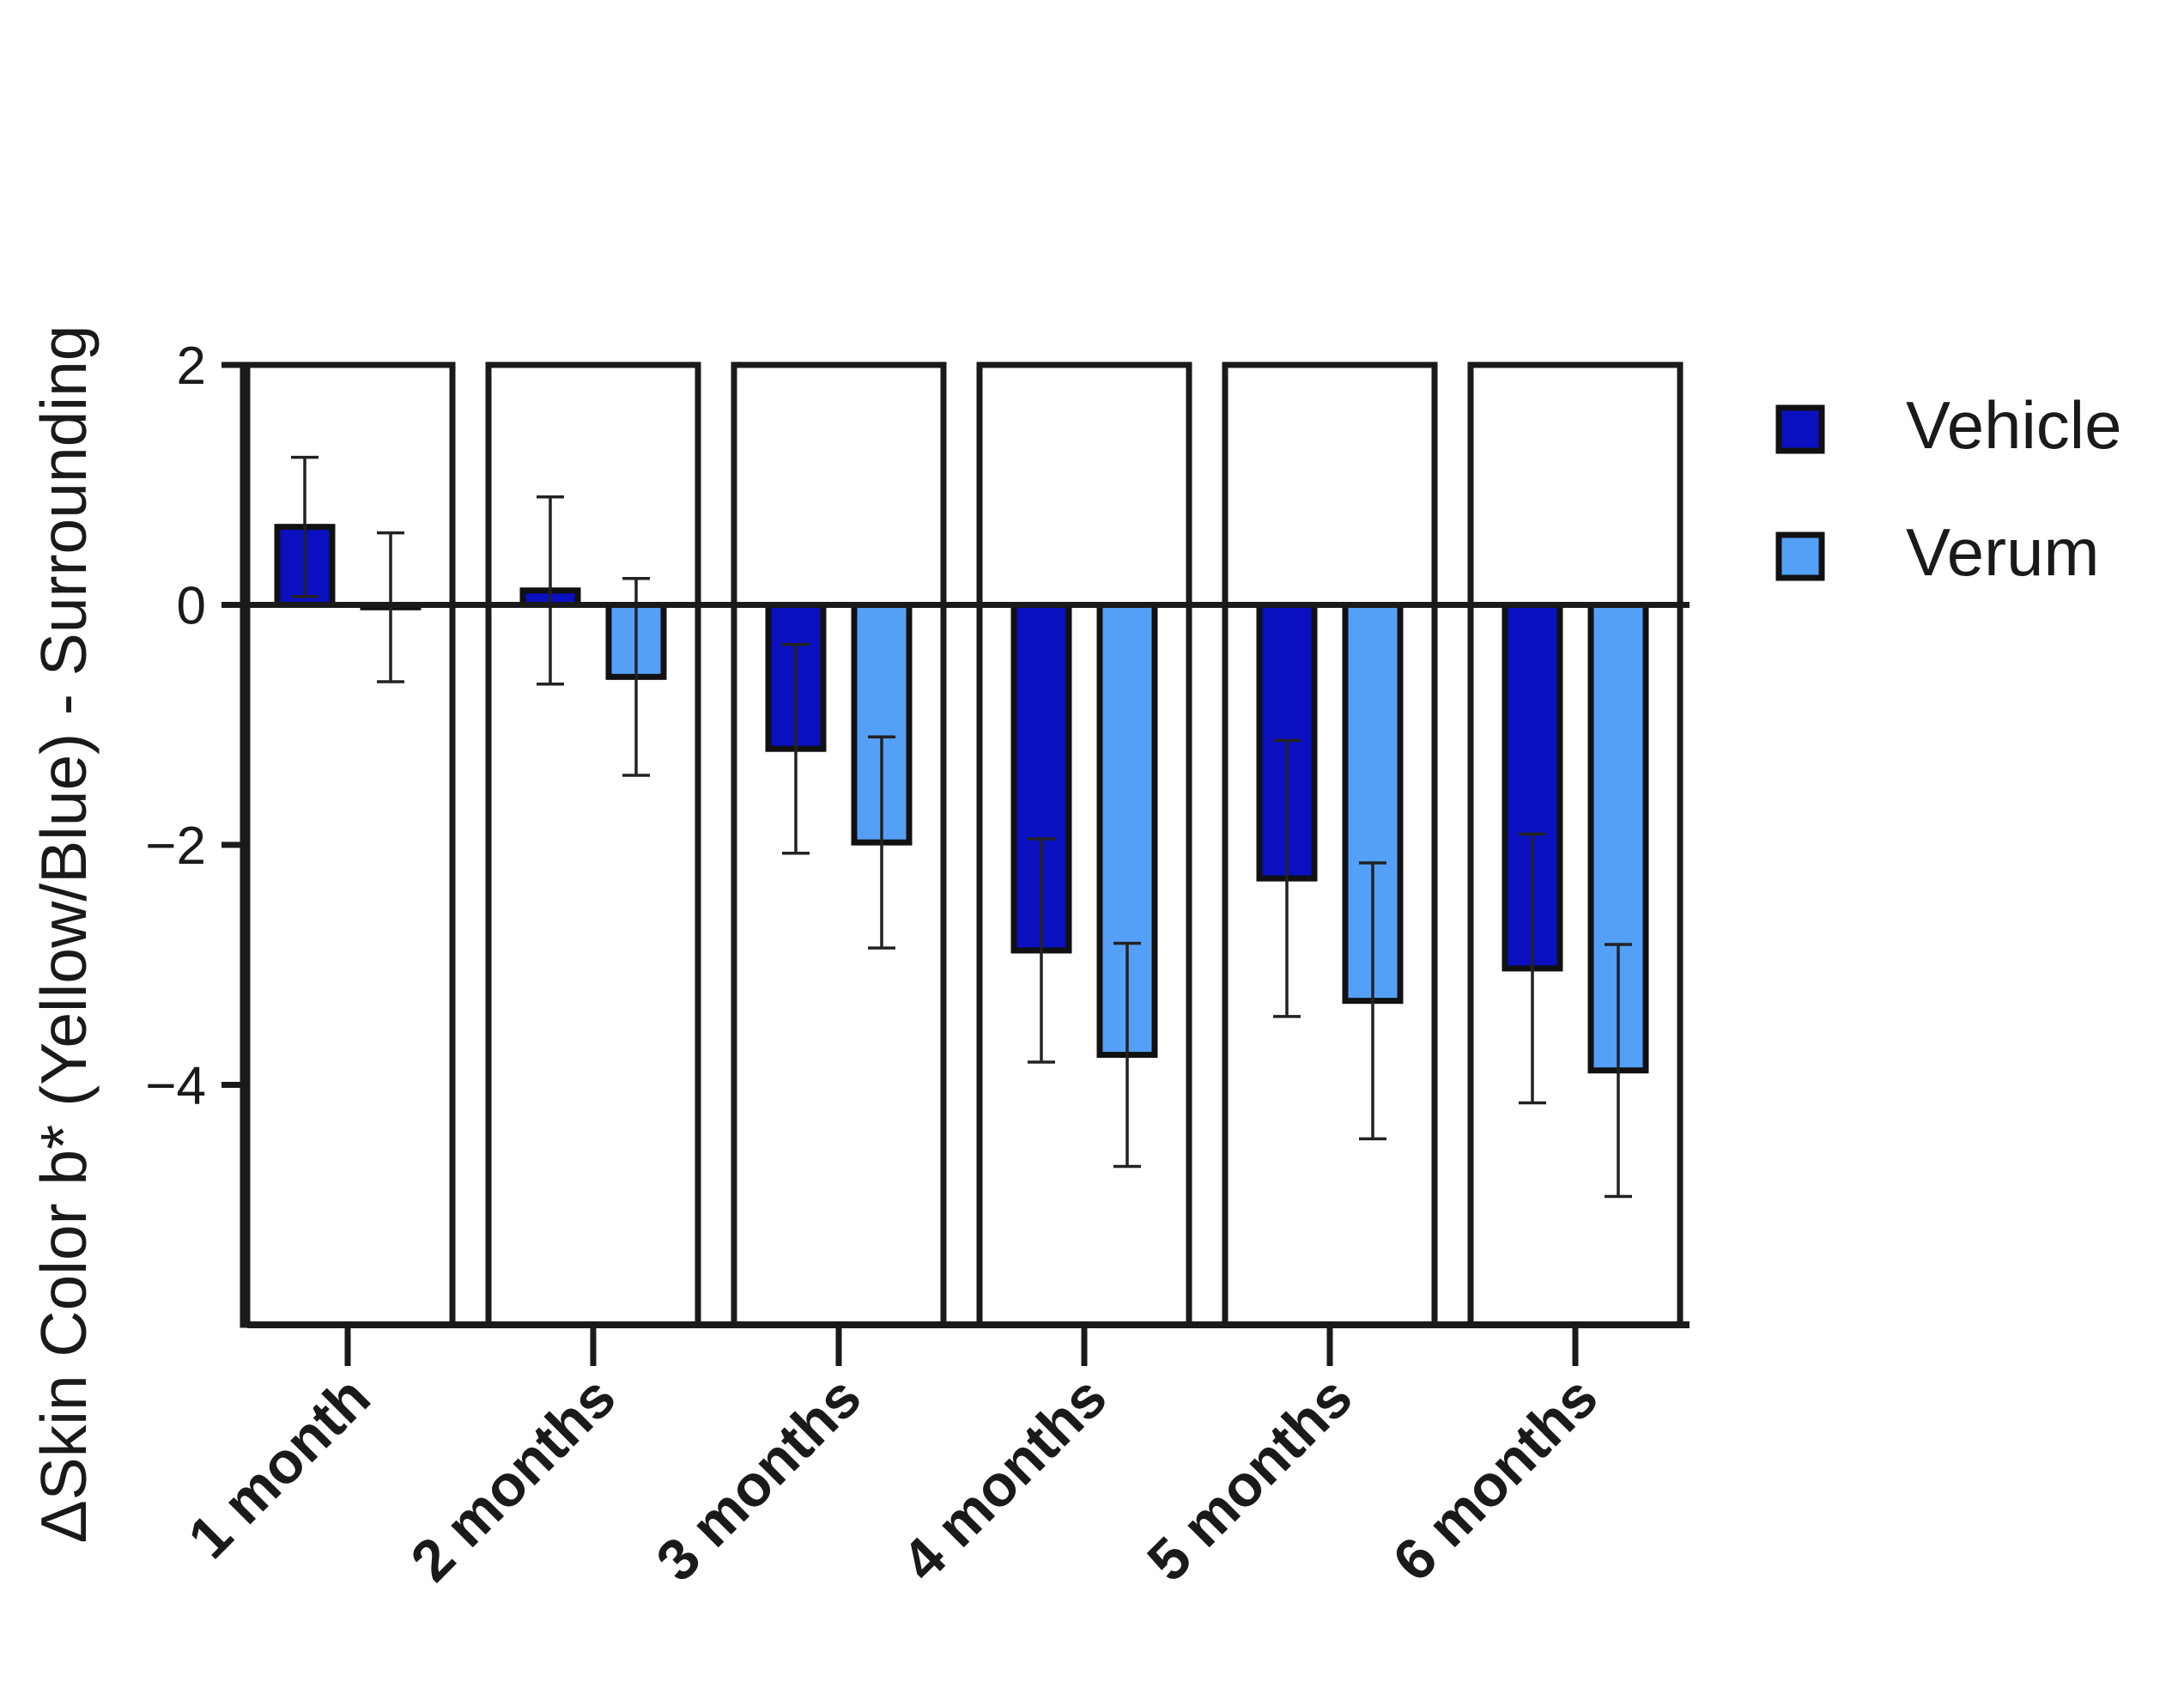 The height and width of the screenshot is (1688, 2184). Describe the element at coordinates (280, 1467) in the screenshot. I see `x-tick-label: 1 month` at that location.